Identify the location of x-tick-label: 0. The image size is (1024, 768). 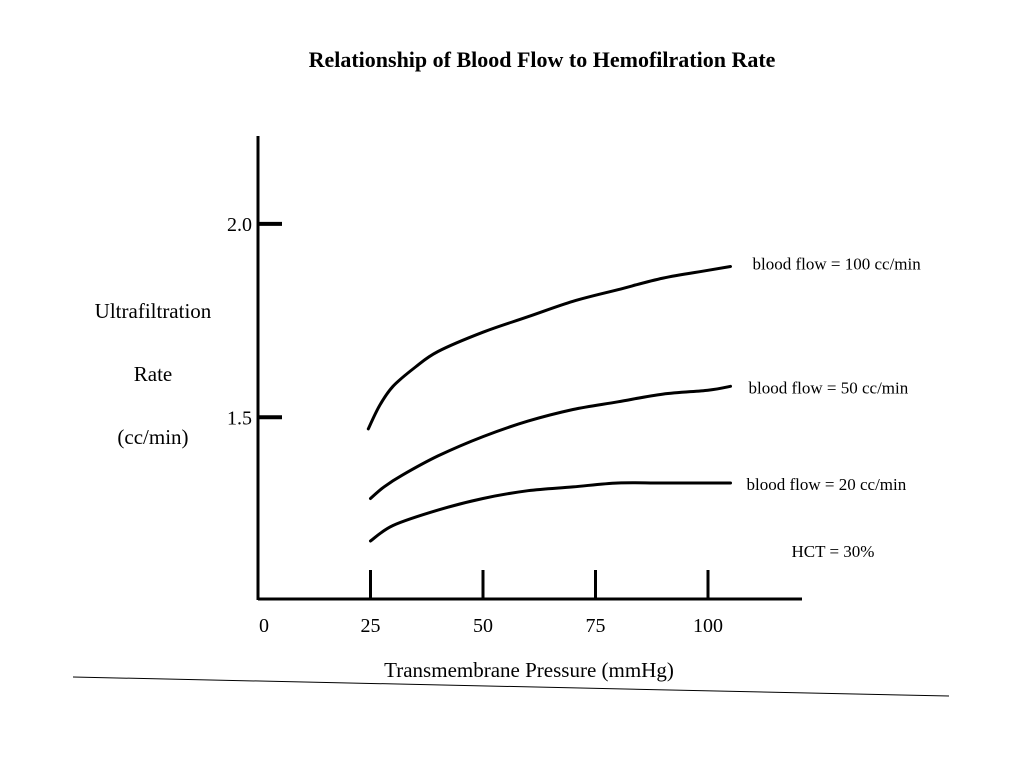
(264, 626).